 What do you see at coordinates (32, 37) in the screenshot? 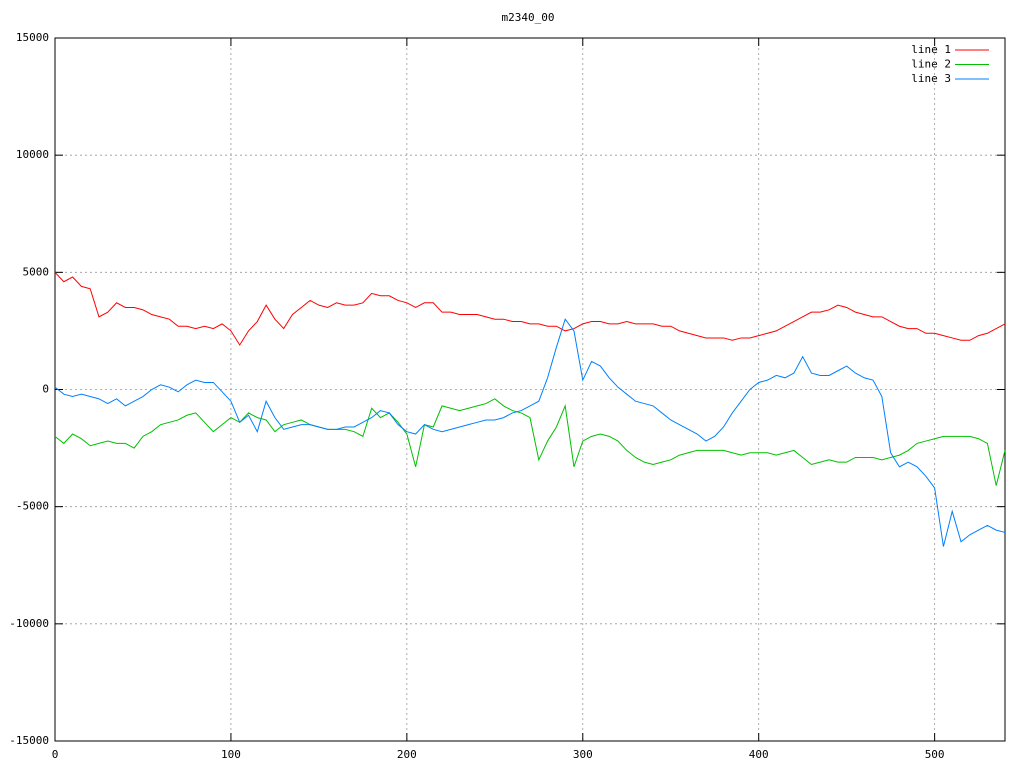
I see `y-tick-label: 15000` at bounding box center [32, 37].